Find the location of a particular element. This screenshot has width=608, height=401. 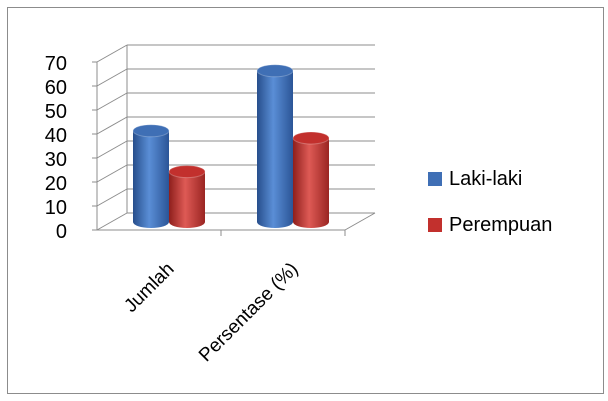

y-tick-label: 40 is located at coordinates (56, 136).